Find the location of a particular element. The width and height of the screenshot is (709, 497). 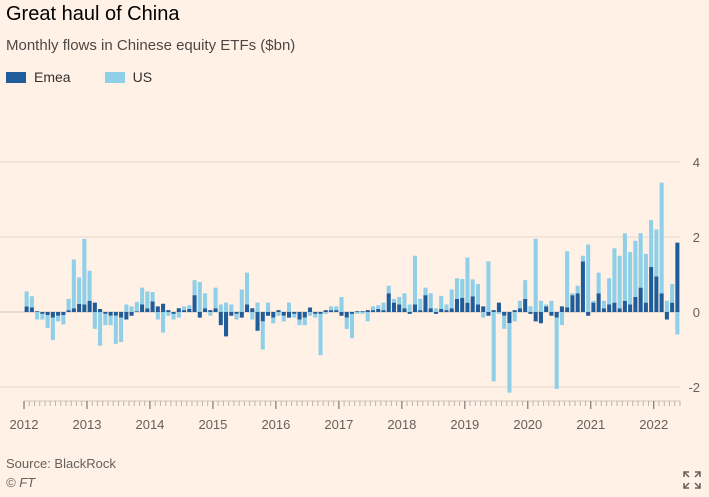

legend-item-emea: Emea is located at coordinates (38, 77).